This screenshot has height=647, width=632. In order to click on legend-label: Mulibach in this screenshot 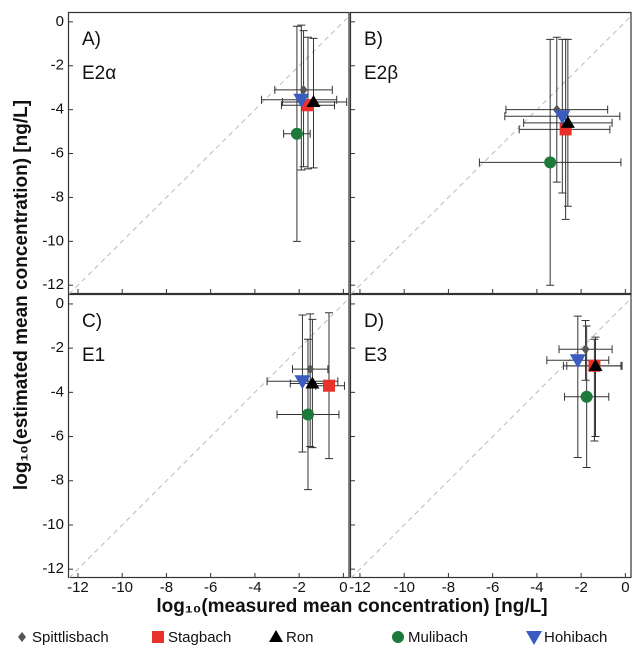, I will do `click(438, 637)`.